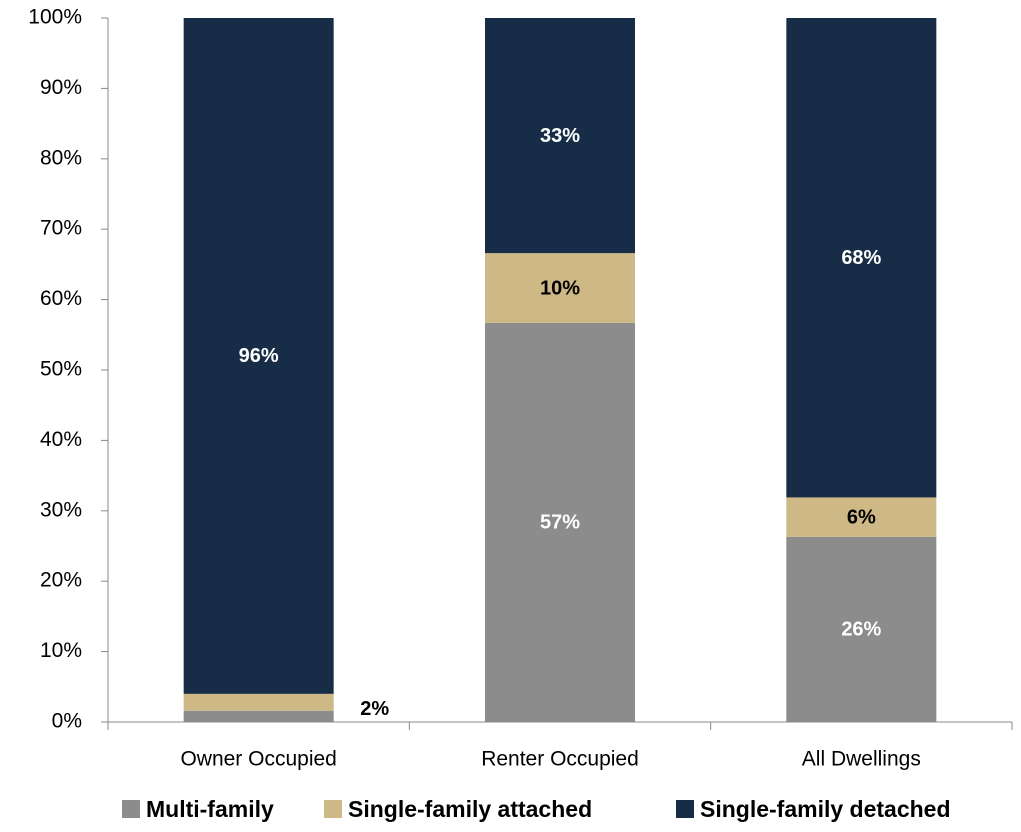 The image size is (1021, 832). What do you see at coordinates (258, 759) in the screenshot?
I see `x-tick-label: Owner Occupied` at bounding box center [258, 759].